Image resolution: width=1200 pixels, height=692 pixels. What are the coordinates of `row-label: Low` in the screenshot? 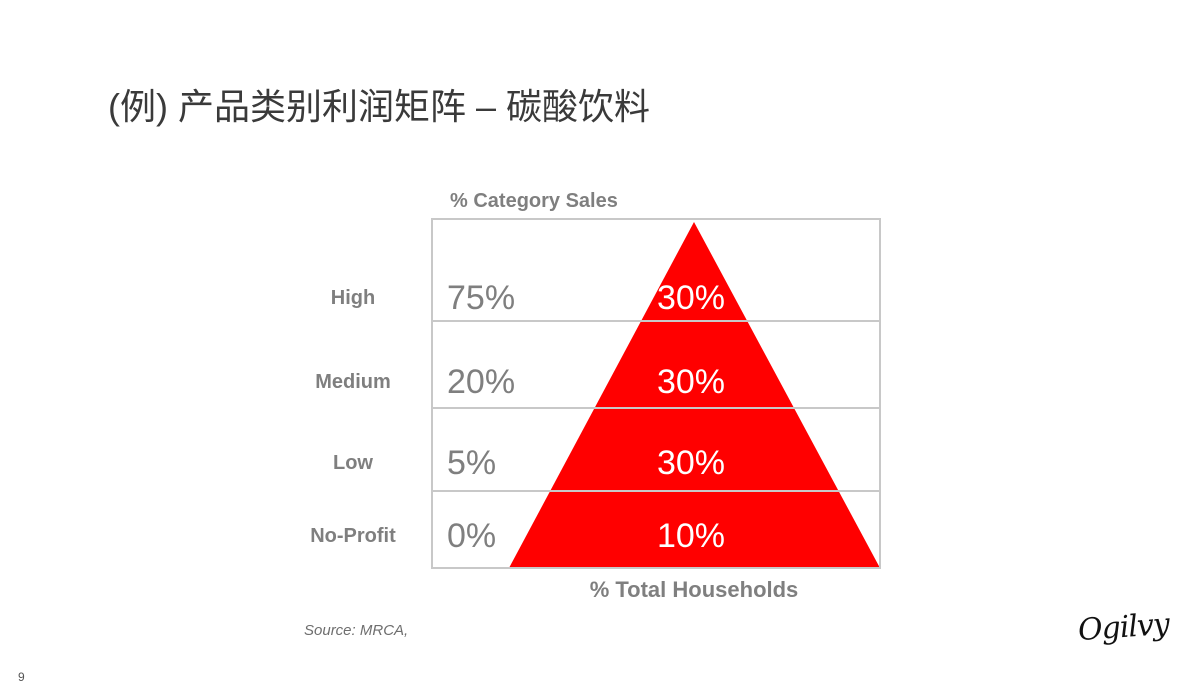 It's located at (353, 463).